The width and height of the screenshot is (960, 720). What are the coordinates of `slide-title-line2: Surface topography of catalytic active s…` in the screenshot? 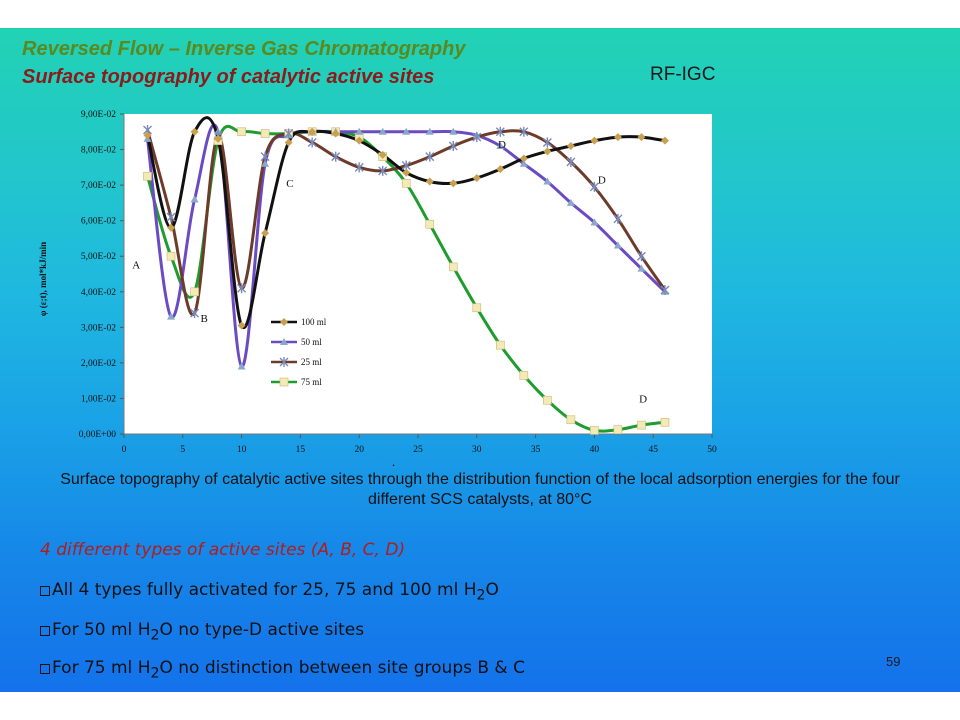 It's located at (228, 77).